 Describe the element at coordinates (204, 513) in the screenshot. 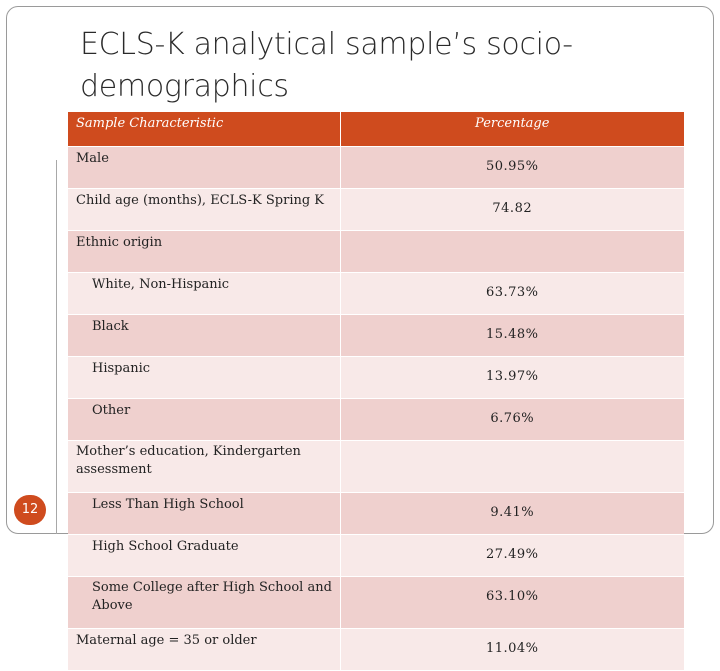

I see `row-label: Less Than High School` at that location.